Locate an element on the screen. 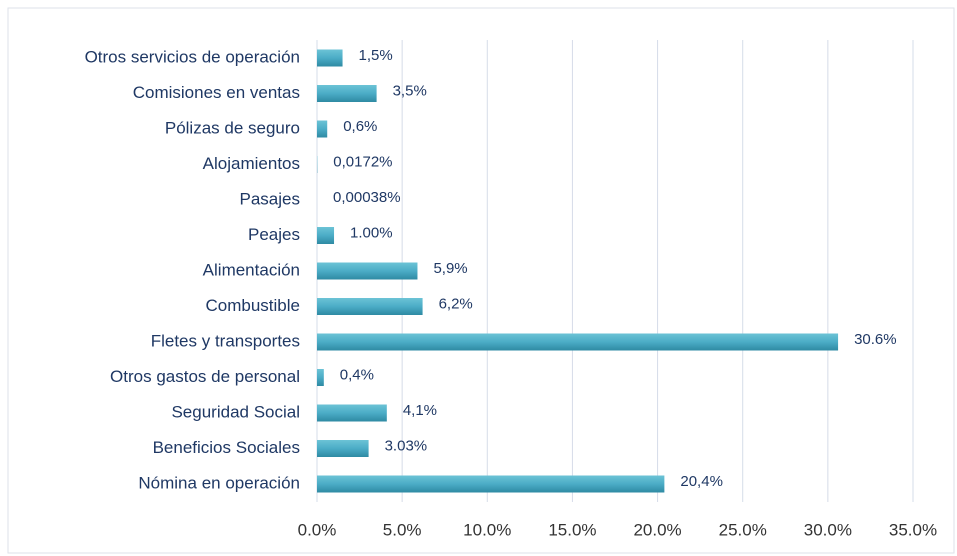  y-category-label: Beneficios Sociales is located at coordinates (226, 447).